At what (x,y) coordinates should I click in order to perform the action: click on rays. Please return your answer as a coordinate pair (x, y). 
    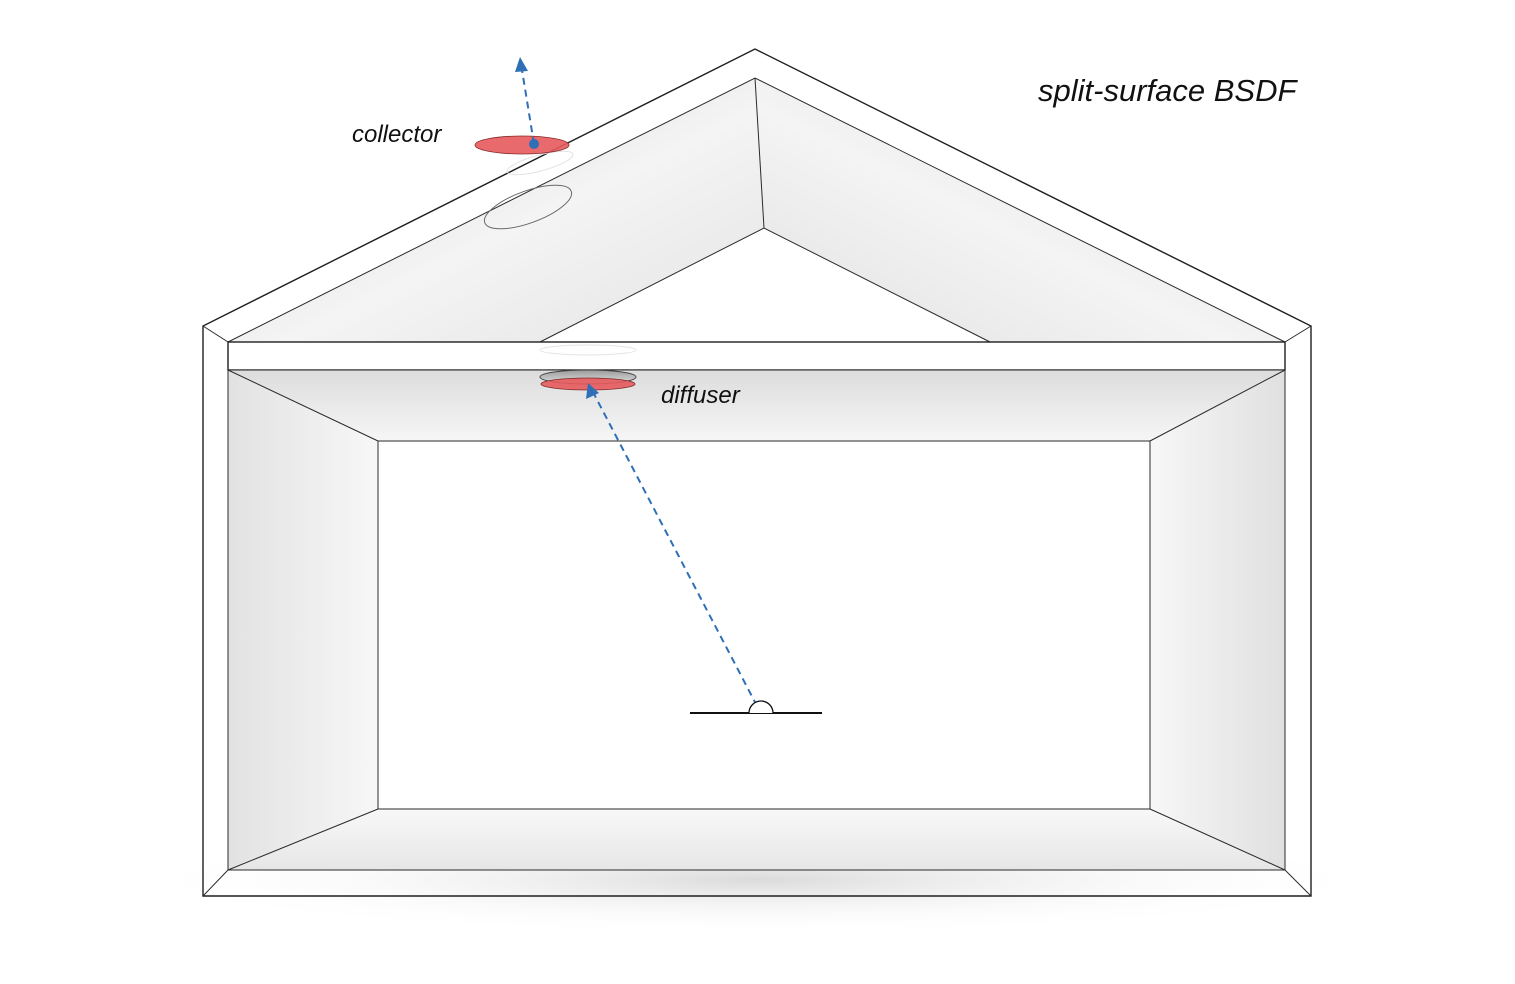
    Looking at the image, I should click on (636, 382).